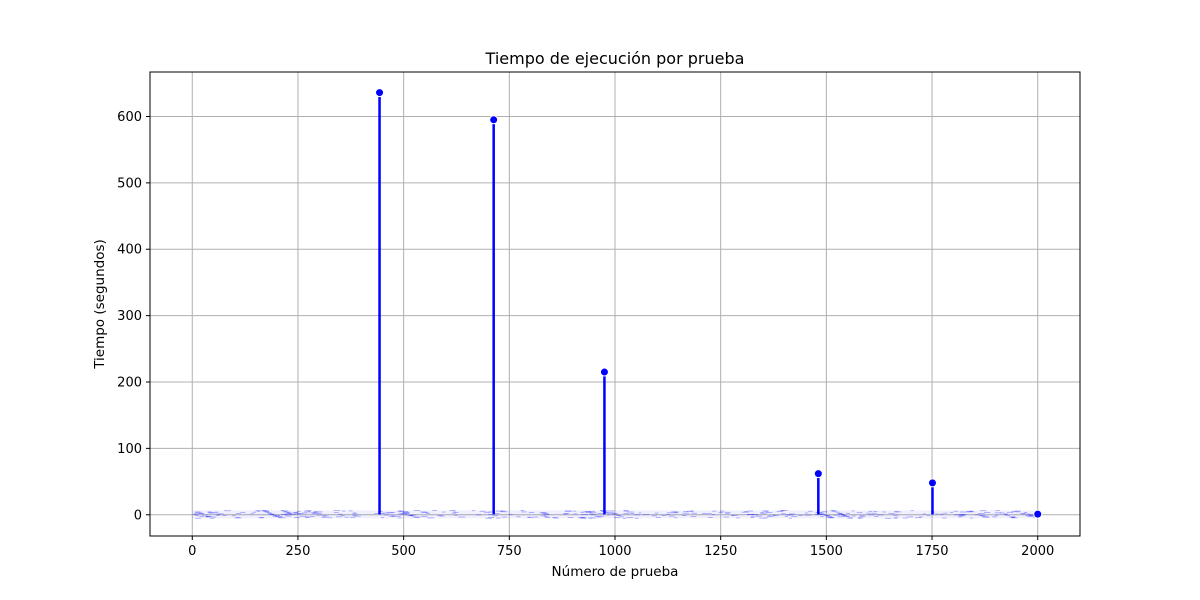  I want to click on x-tick-label: 2000, so click(1037, 551).